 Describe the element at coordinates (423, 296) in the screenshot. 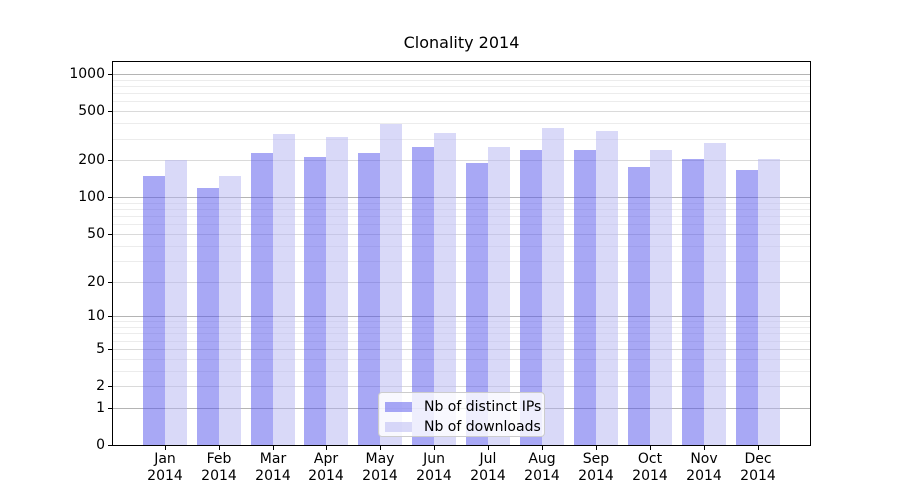

I see `bar-nb-of-distinct-ips-jun` at that location.